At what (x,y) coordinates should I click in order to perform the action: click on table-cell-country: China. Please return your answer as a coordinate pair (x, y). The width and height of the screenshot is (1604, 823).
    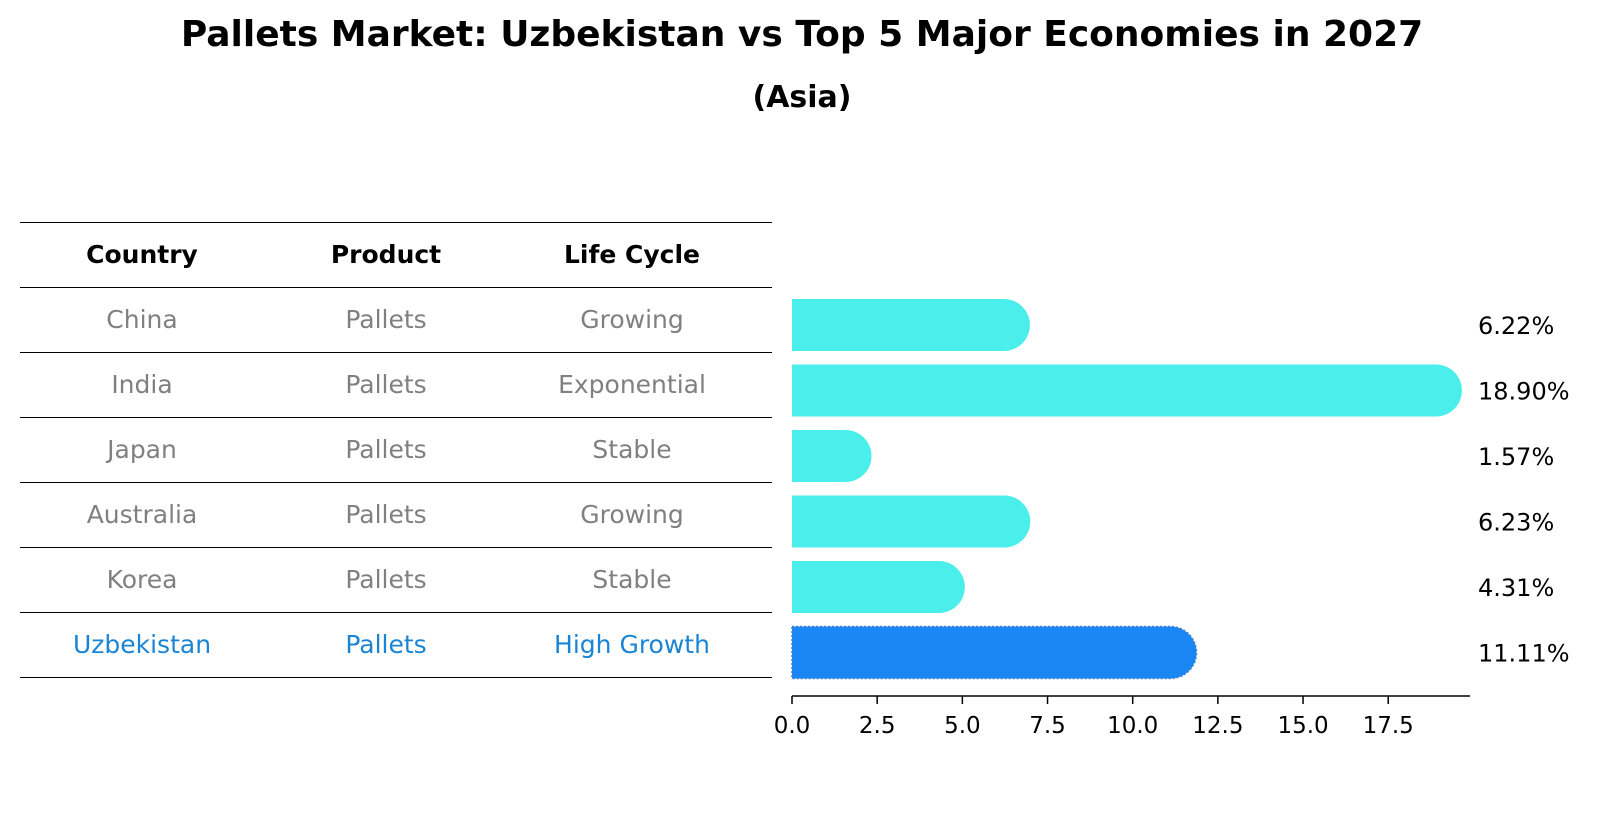
    Looking at the image, I should click on (142, 319).